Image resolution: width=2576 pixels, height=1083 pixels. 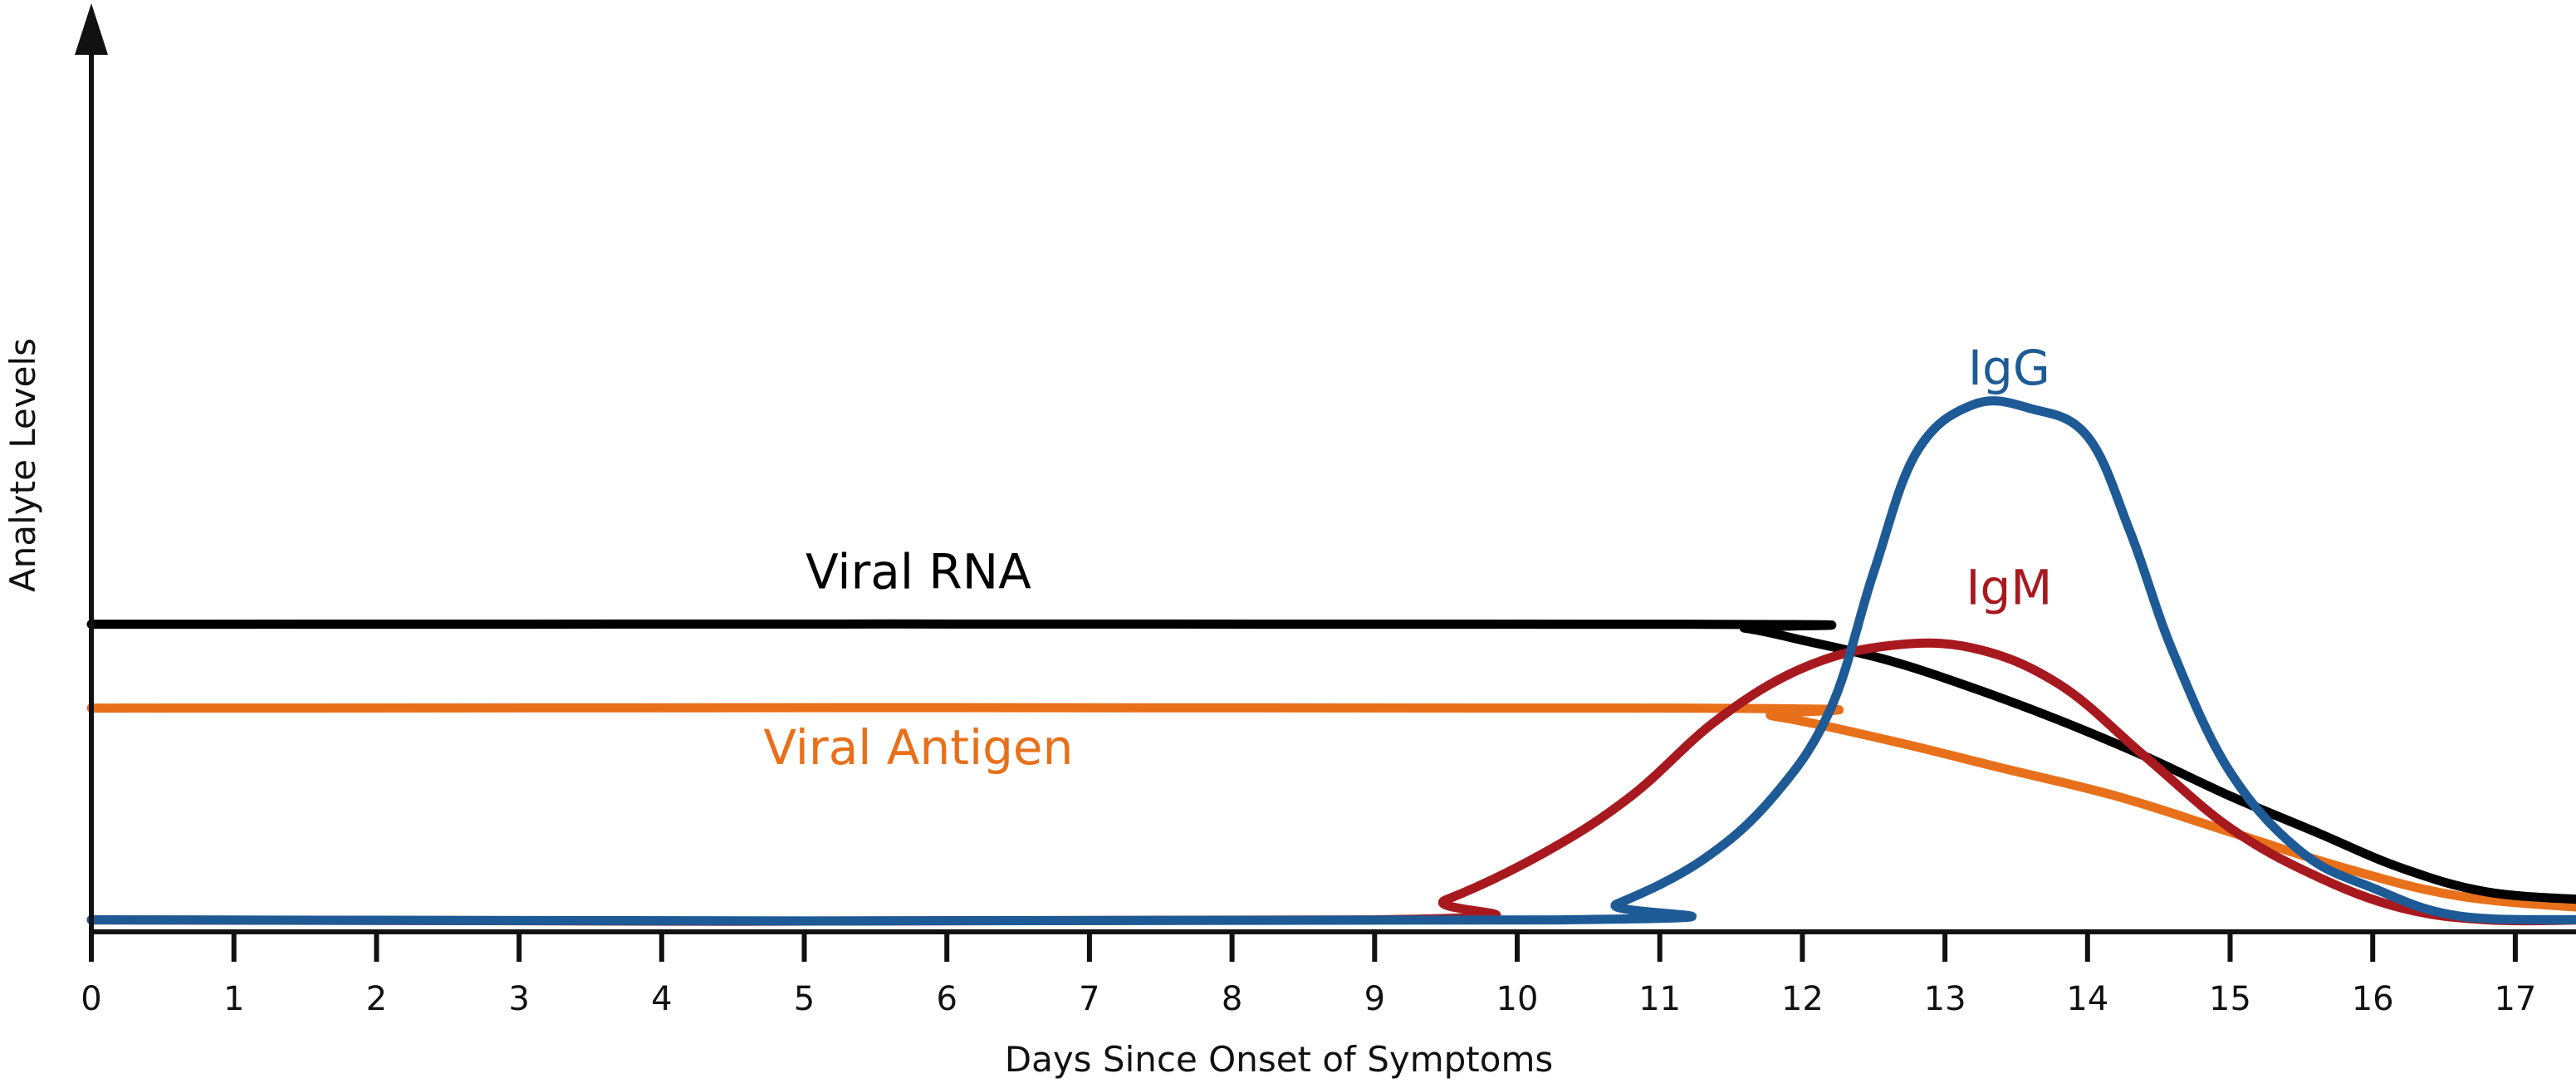 I want to click on y-axis-title: Analyte Levels, so click(x=23, y=465).